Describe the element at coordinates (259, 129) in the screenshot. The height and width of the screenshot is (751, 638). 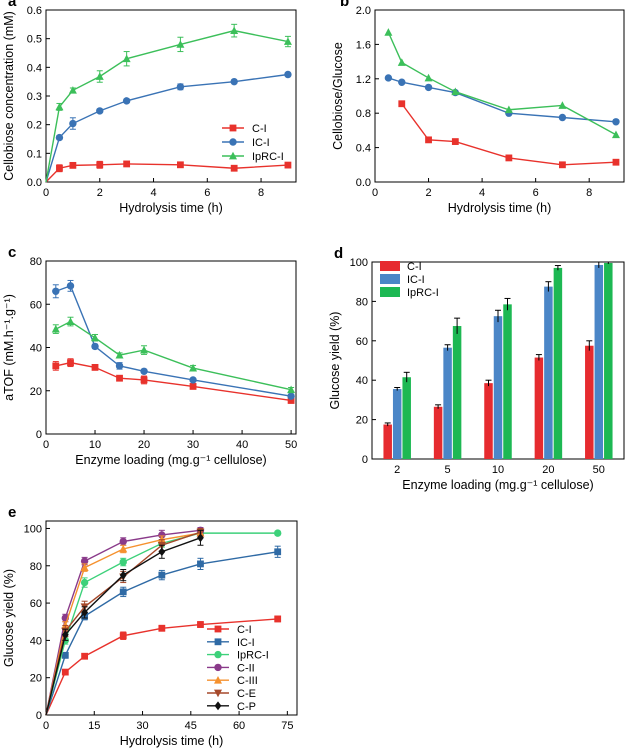
I see `legend-label: C-I` at that location.